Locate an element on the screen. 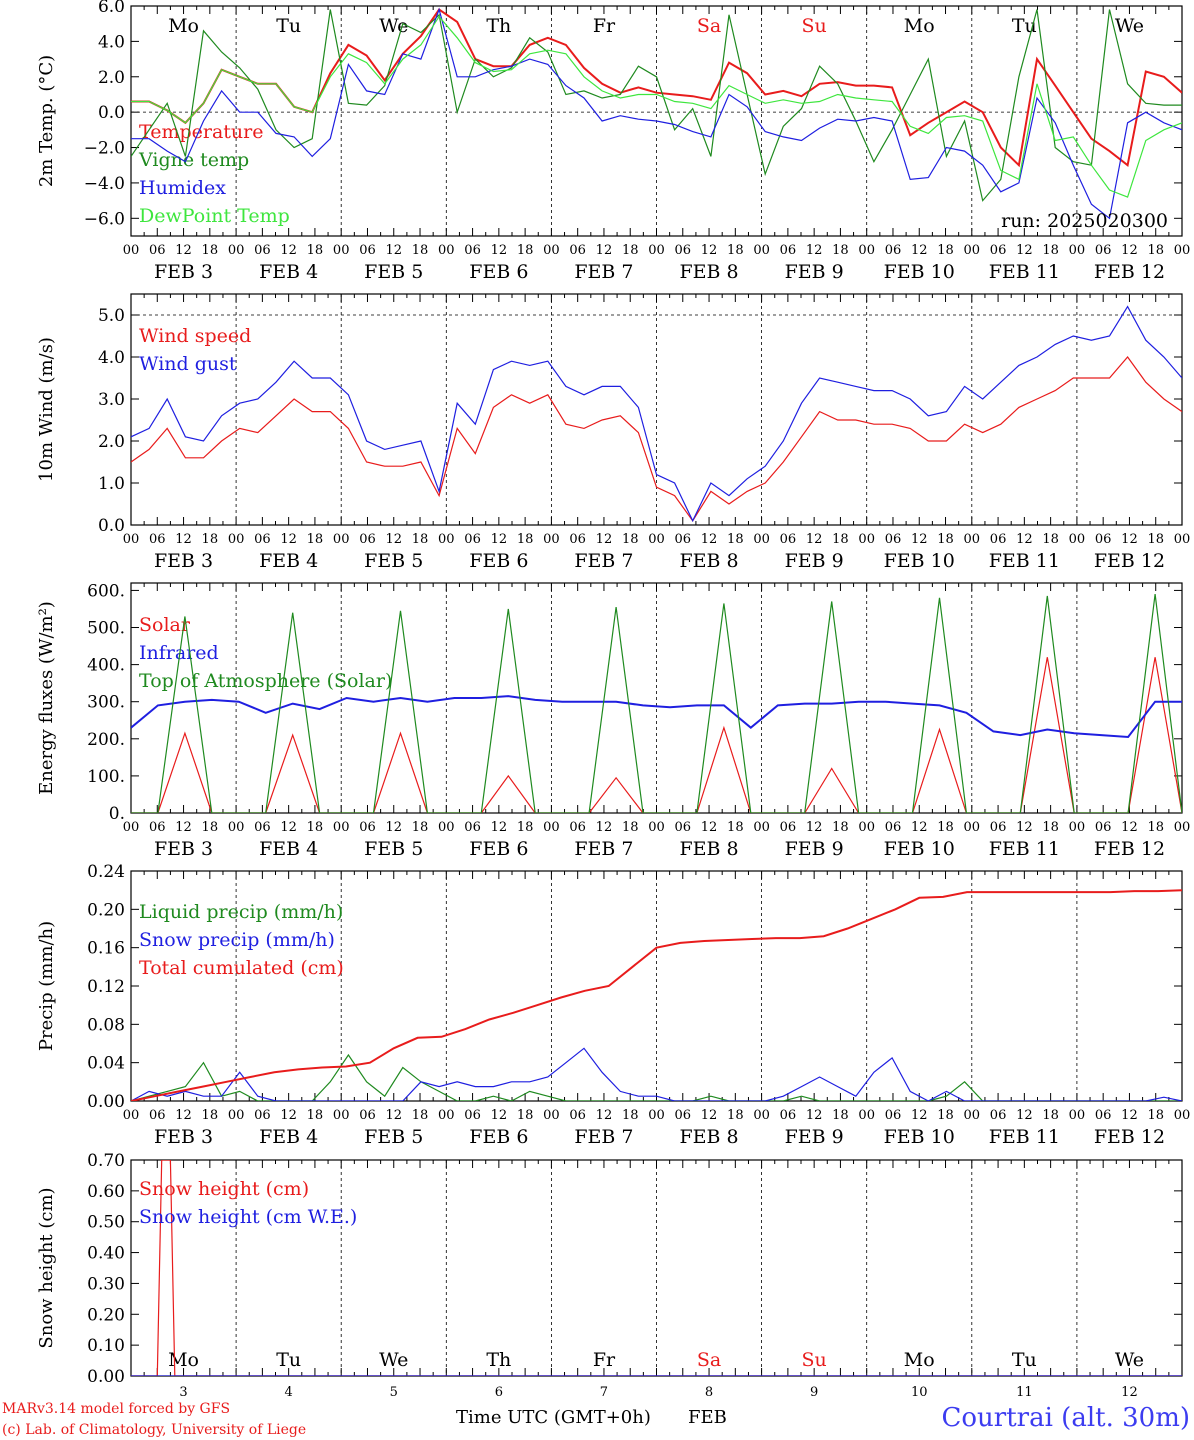 The image size is (1194, 1440). legend-entry: Total cumulated (cm) is located at coordinates (241, 968).